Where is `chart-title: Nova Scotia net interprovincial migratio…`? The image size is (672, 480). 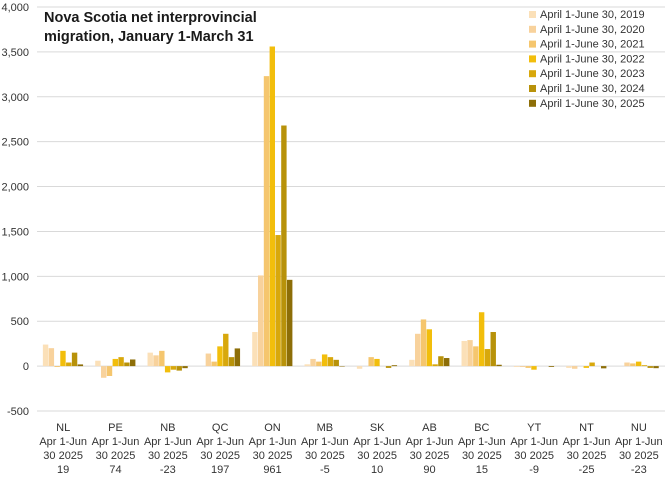 chart-title: Nova Scotia net interprovincial migratio… is located at coordinates (150, 27).